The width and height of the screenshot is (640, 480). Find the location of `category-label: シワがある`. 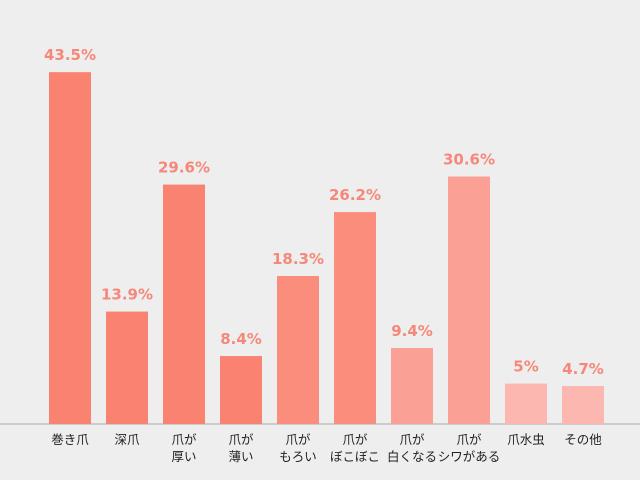

category-label: シワがある is located at coordinates (469, 456).